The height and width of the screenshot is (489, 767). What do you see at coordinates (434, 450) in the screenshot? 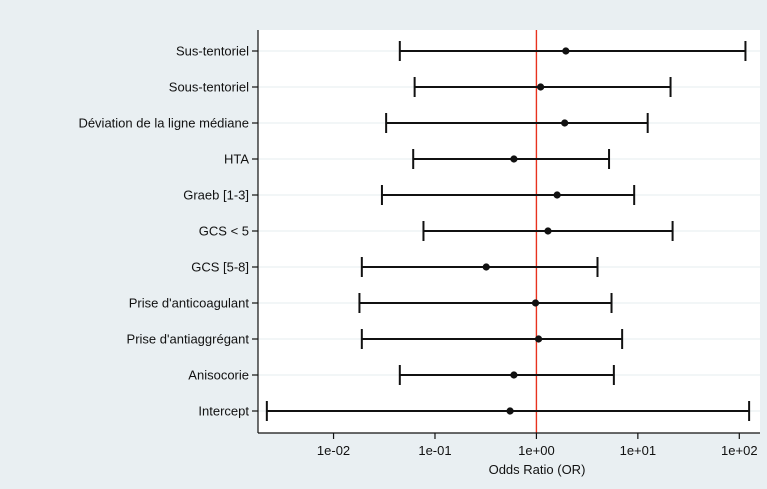
I see `x-tick-label: 1e-01` at bounding box center [434, 450].